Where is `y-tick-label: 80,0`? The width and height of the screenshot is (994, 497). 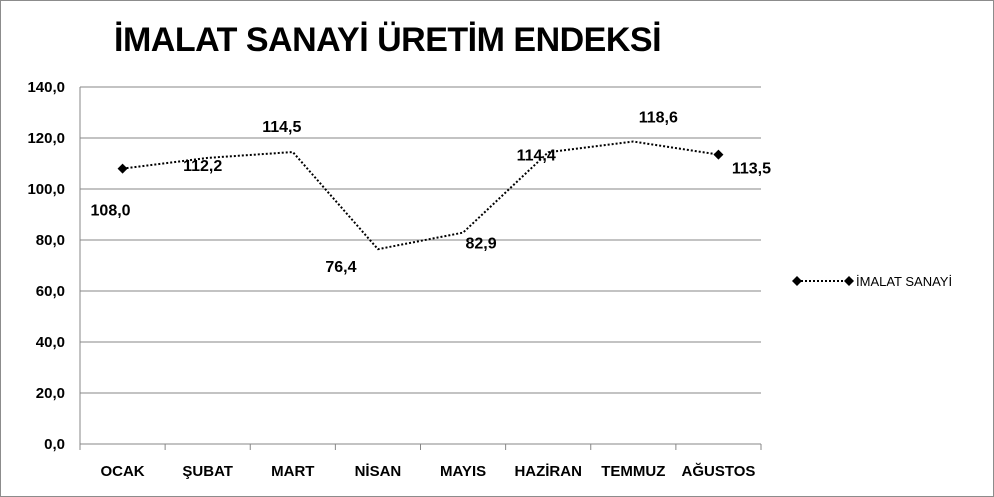
y-tick-label: 80,0 is located at coordinates (50, 240).